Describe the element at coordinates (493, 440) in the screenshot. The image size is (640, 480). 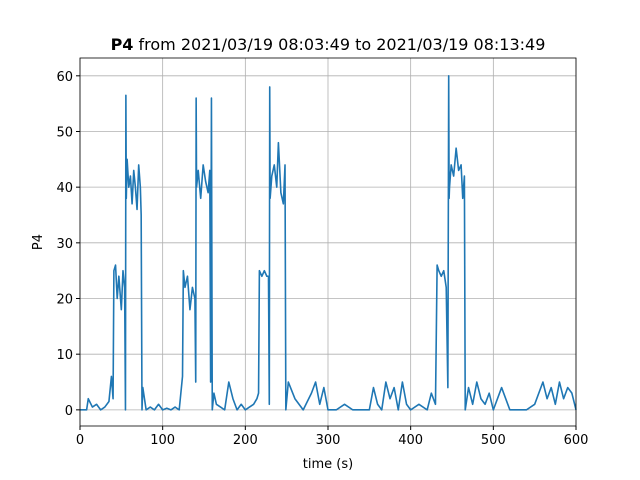
I see `x-tick-label: 500` at that location.